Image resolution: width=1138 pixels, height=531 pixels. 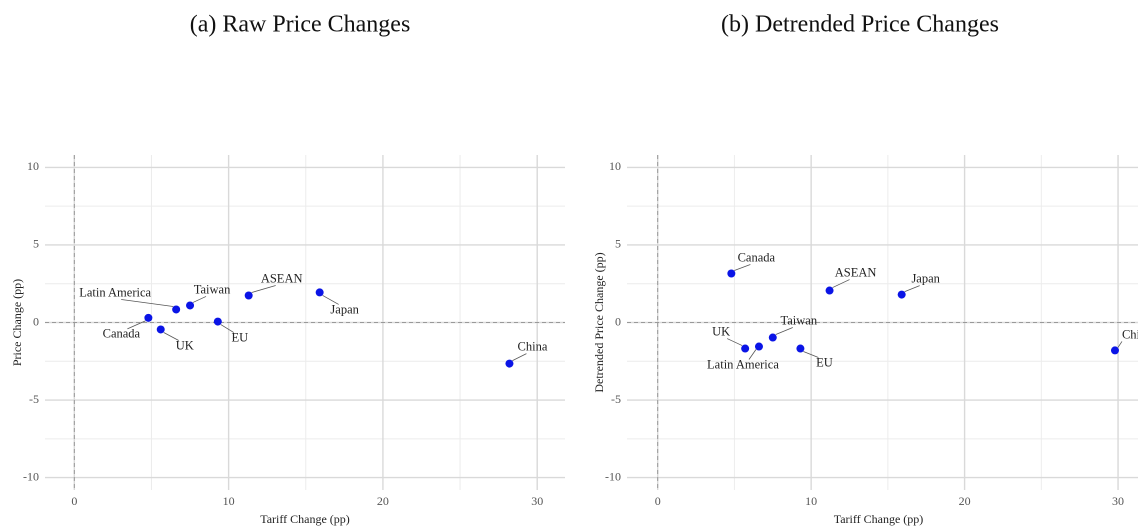 I want to click on panel-title: (a) Raw Price Changes, so click(x=300, y=25).